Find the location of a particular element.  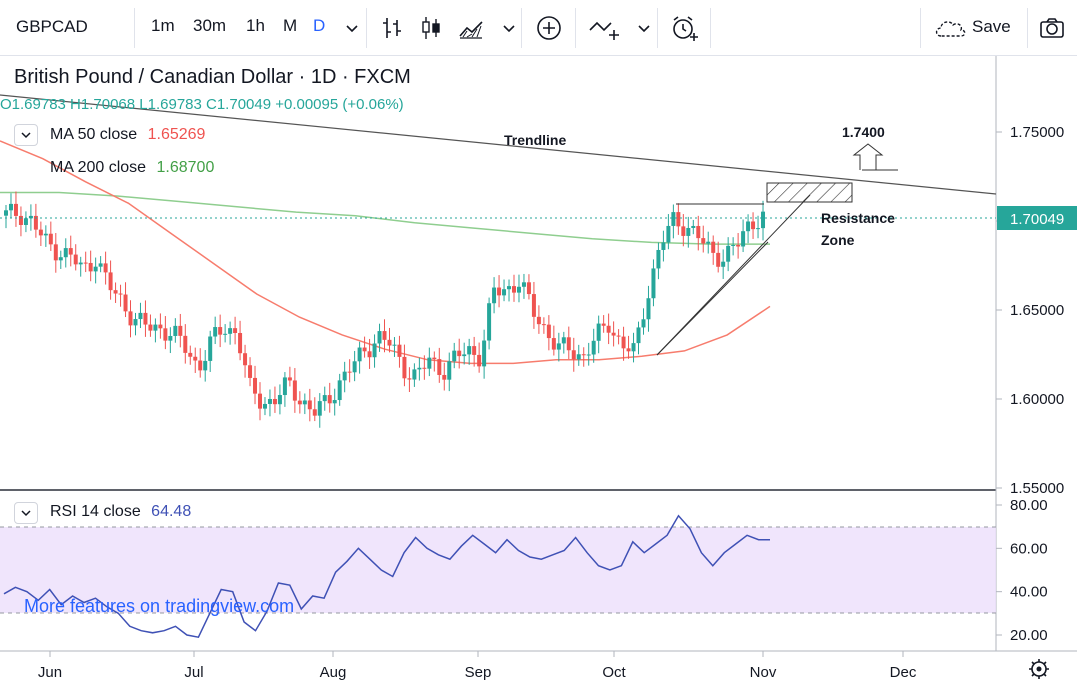

ma50-legend: MA 50 close 1.65269 is located at coordinates (127, 135).